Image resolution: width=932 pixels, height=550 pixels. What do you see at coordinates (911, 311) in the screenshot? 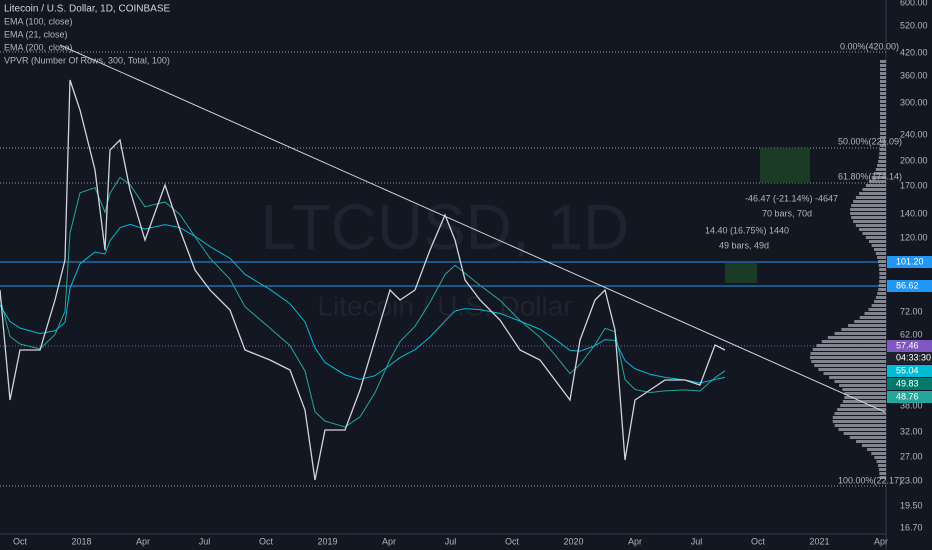
I see `price-axis-label: 72.00` at bounding box center [911, 311].